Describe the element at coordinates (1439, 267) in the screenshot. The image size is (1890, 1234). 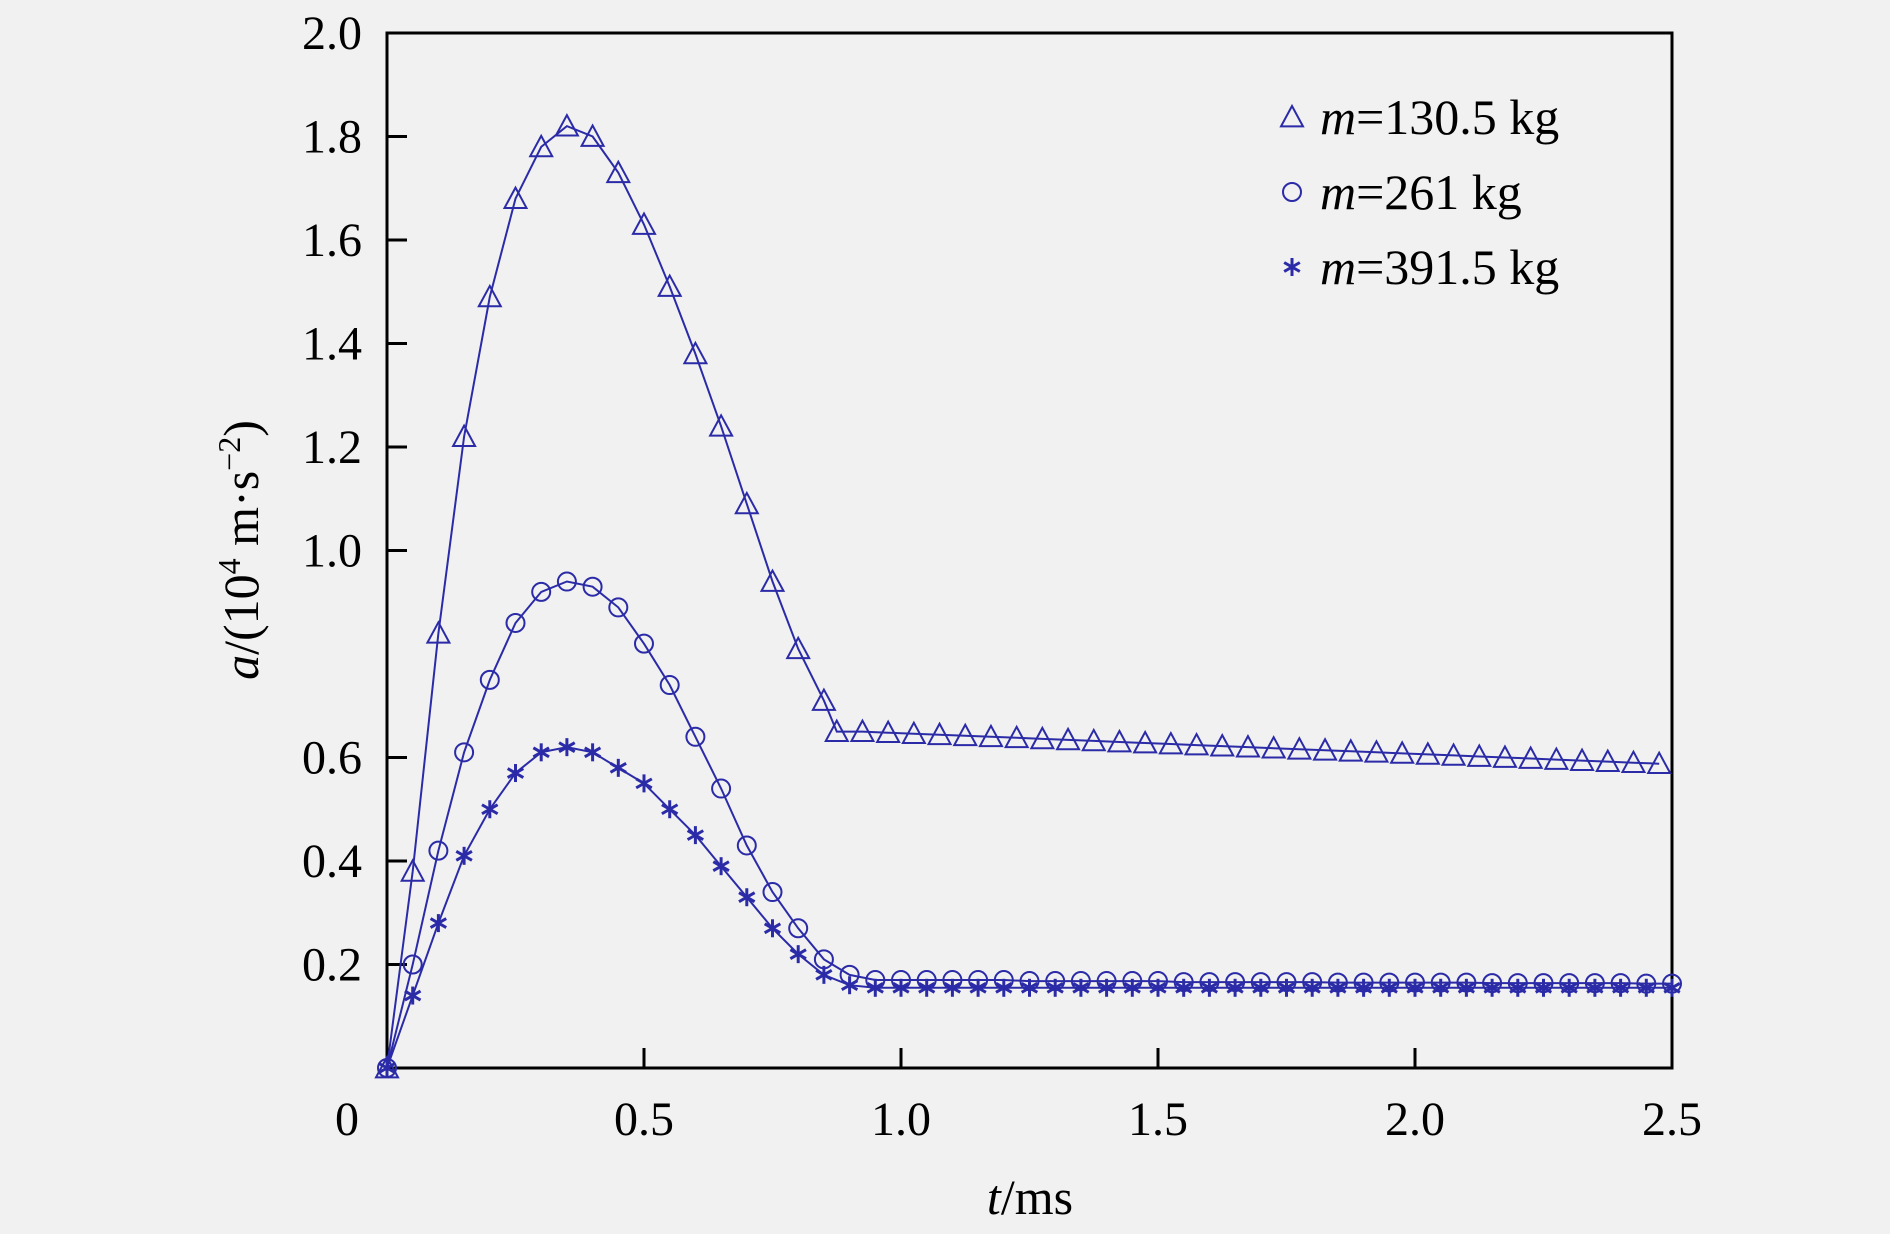
I see `legend-label: m=391.5 kg` at that location.